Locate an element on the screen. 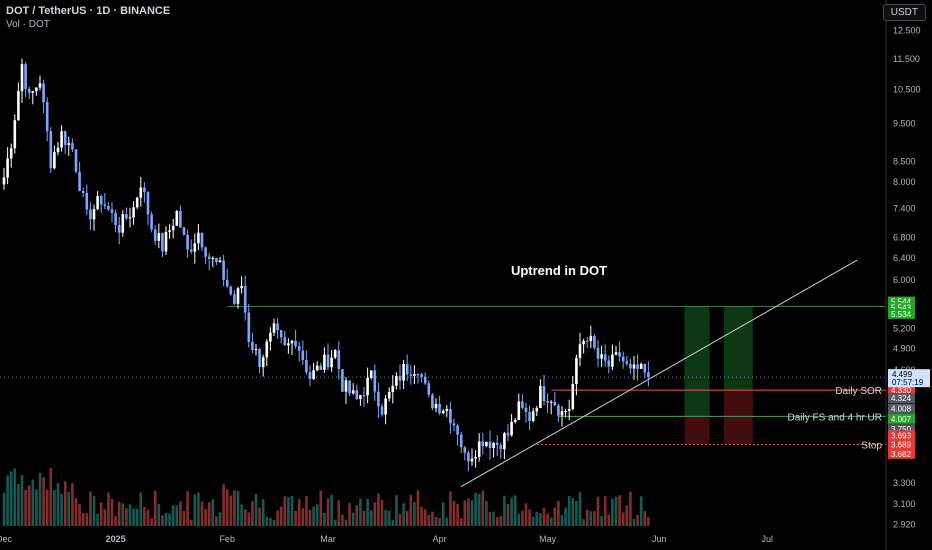 The image size is (932, 550). price-tag-text: 3.689 is located at coordinates (901, 444).